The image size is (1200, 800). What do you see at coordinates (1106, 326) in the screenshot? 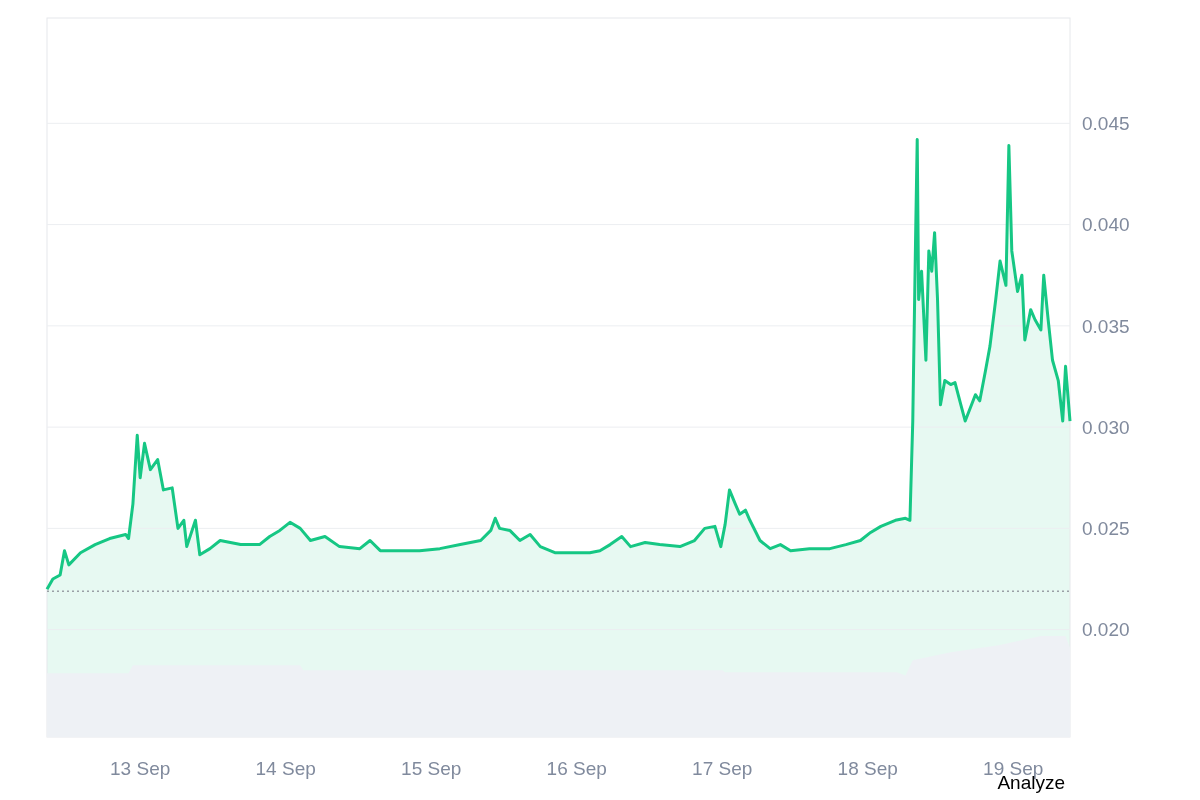
I see `y-tick-label: 0.035` at bounding box center [1106, 326].